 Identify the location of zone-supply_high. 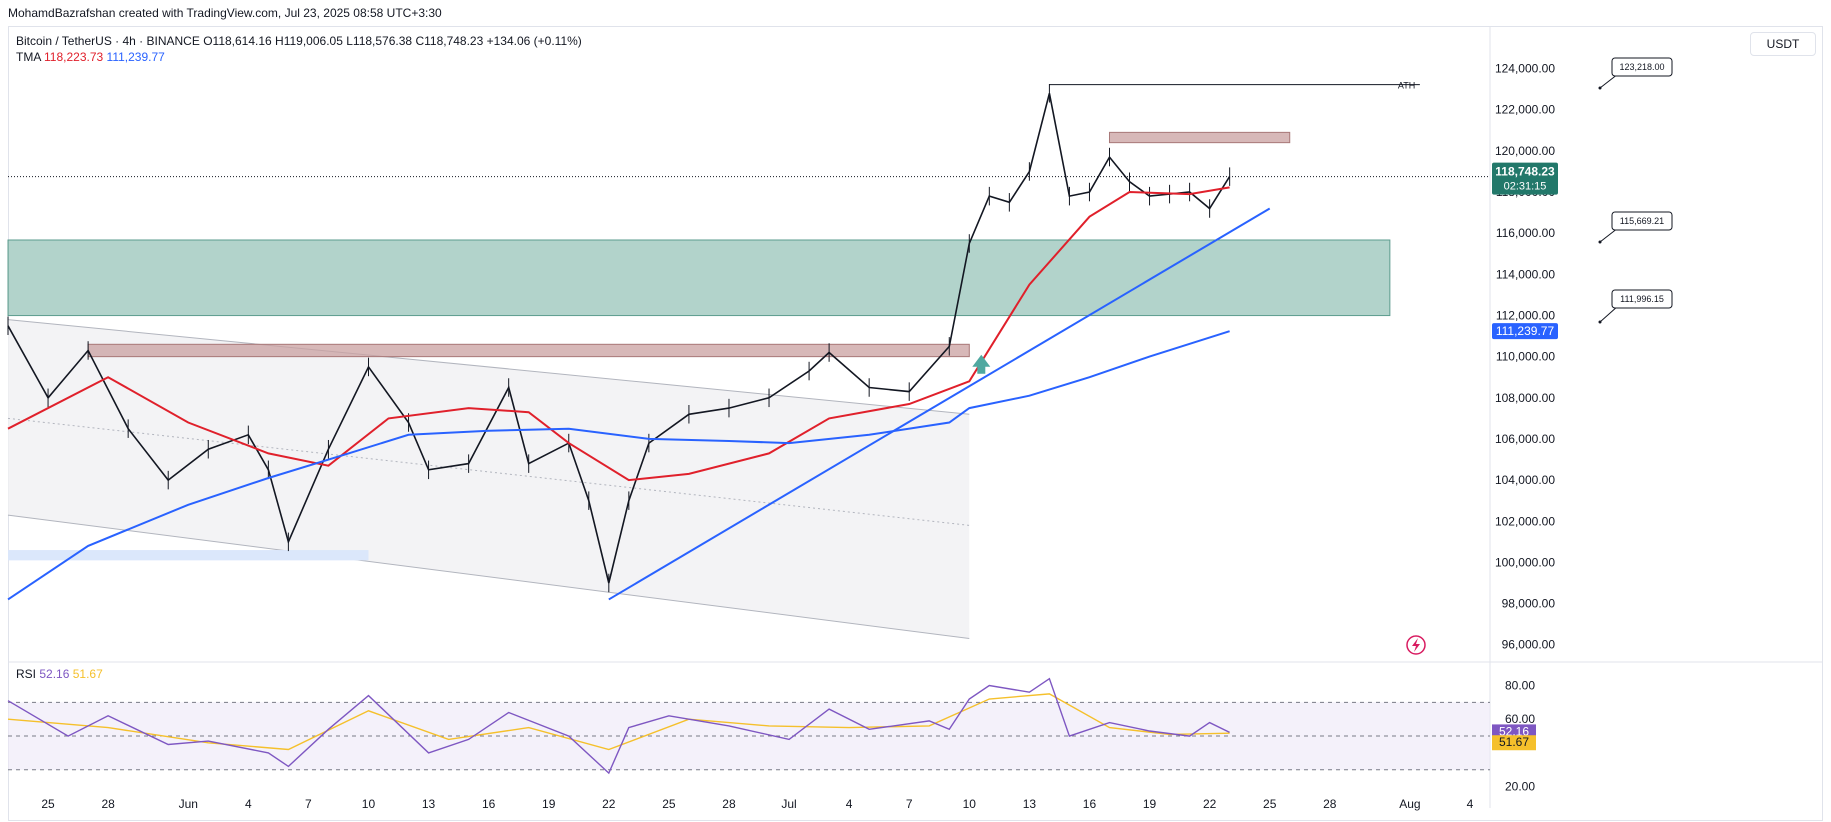
(1199, 137).